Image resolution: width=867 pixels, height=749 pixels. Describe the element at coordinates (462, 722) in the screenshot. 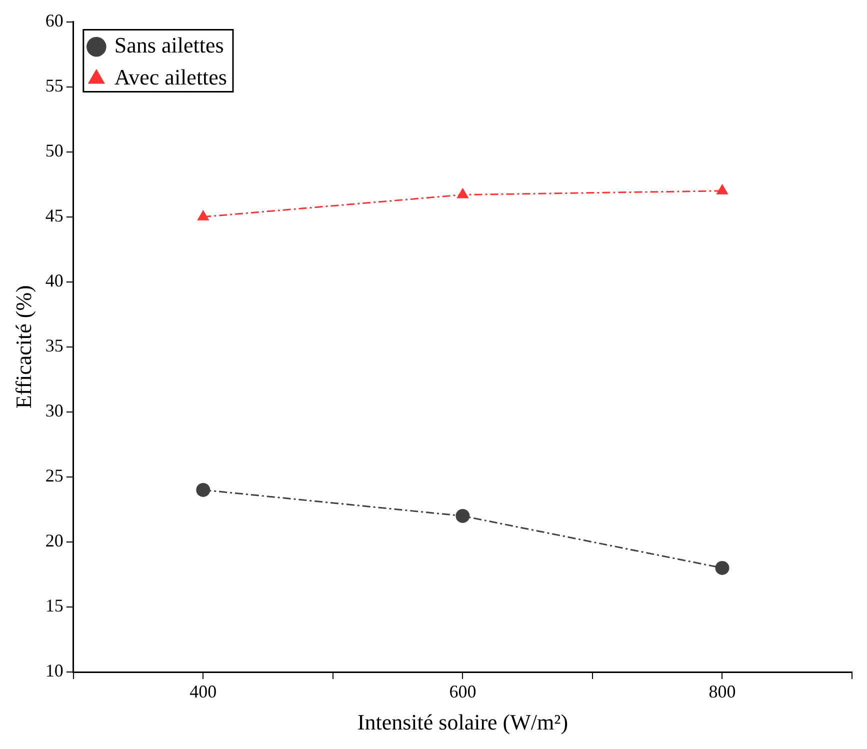

I see `x-axis-title: Intensité solaire (W/m²)` at that location.